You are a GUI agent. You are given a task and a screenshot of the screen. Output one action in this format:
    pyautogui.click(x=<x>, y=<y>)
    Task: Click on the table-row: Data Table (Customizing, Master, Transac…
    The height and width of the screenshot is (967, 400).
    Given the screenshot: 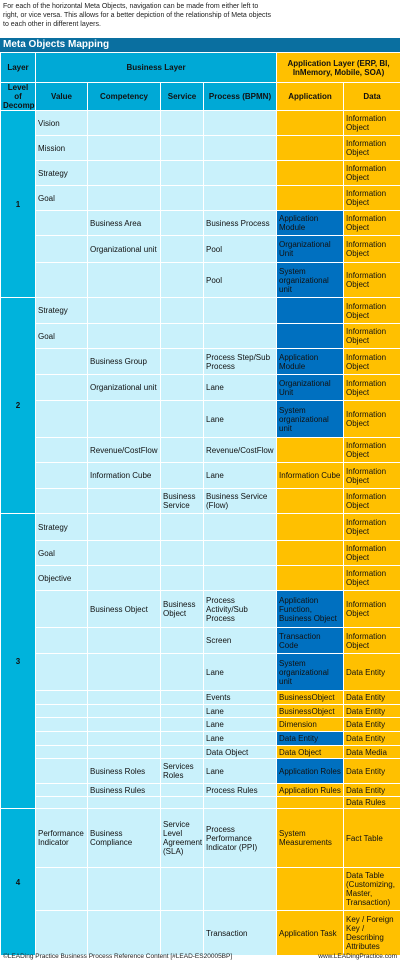 What is the action you would take?
    pyautogui.click(x=200, y=889)
    